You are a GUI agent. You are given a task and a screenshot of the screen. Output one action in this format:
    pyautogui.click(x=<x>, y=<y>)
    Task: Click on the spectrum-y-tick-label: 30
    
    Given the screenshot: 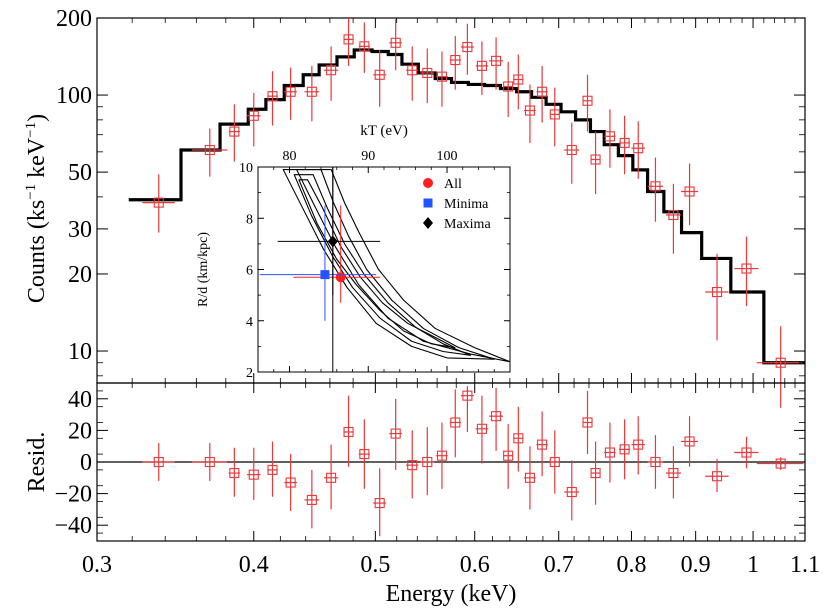 What is the action you would take?
    pyautogui.click(x=80, y=230)
    